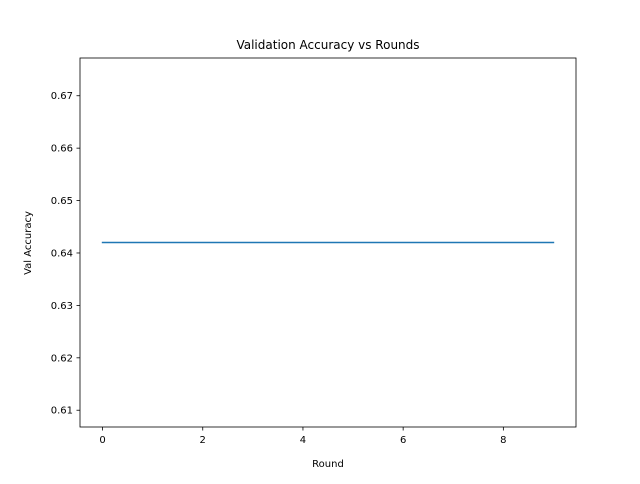 The width and height of the screenshot is (640, 484). What do you see at coordinates (62, 253) in the screenshot?
I see `y-tick-label: 0.64` at bounding box center [62, 253].